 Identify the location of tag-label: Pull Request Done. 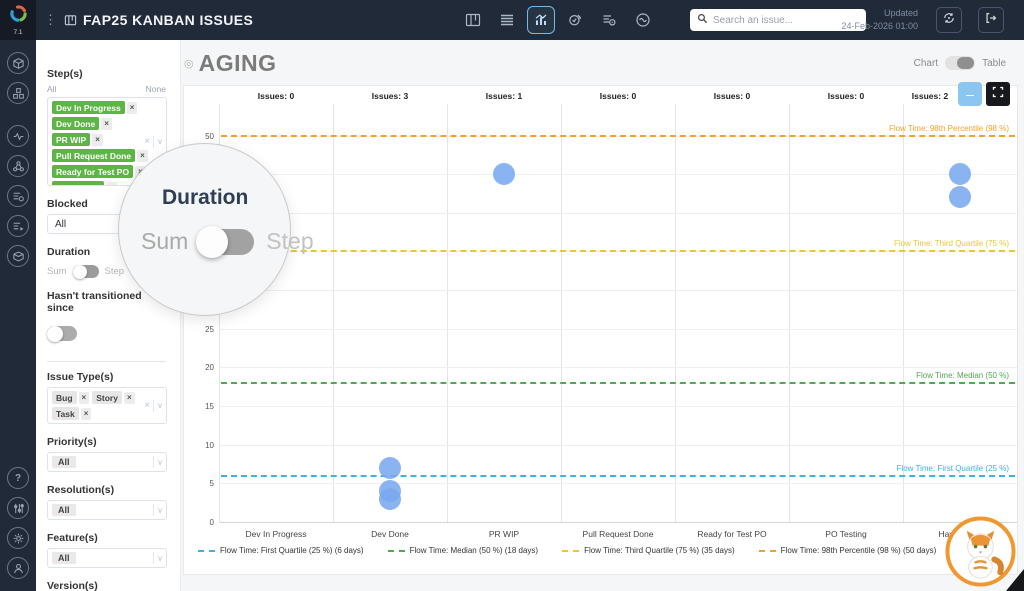
(94, 155).